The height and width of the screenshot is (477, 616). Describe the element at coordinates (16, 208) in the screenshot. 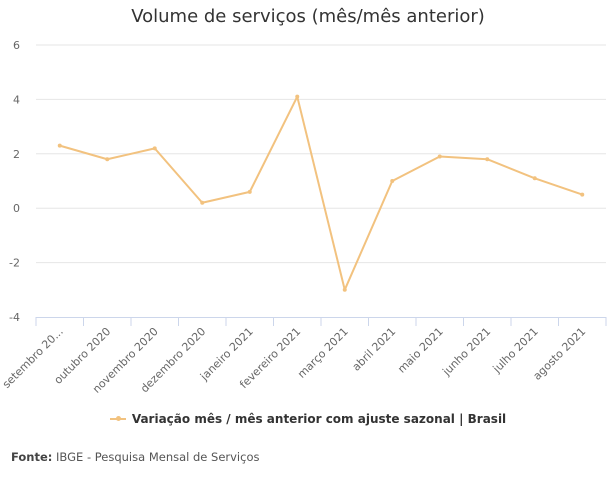

I see `y-tick-label: 0` at that location.